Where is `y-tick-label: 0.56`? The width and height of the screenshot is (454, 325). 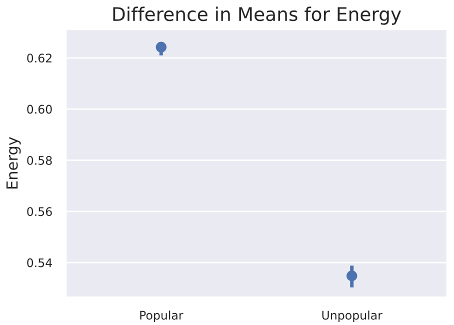
y-tick-label: 0.56 is located at coordinates (39, 211).